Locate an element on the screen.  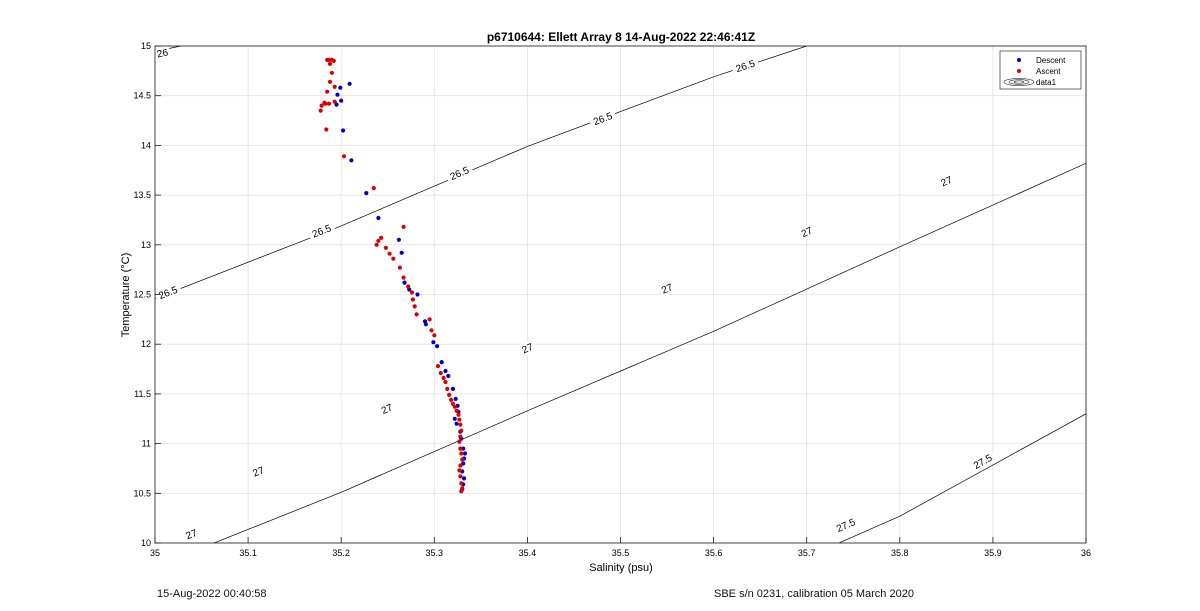
legend: Descent Ascent data1 is located at coordinates (1040, 70).